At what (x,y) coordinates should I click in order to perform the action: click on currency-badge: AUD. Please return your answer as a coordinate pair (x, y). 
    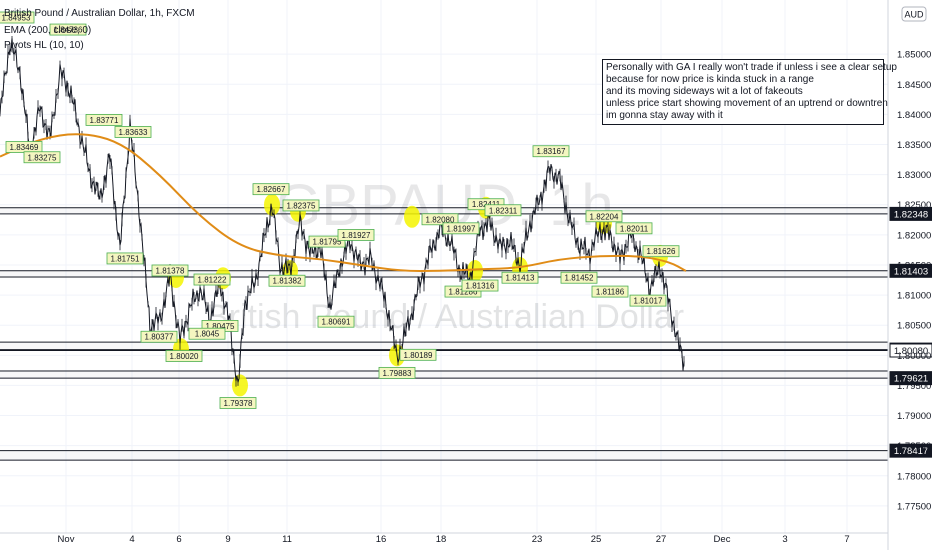
    Looking at the image, I should click on (914, 14).